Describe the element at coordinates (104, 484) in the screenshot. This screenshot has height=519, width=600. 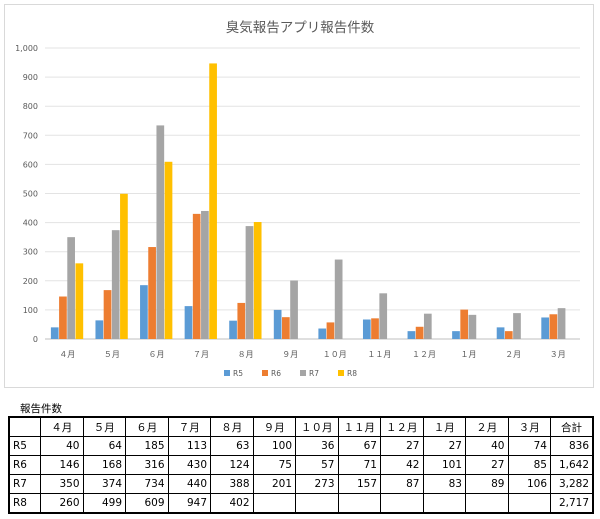
I see `table-cell: 374` at that location.